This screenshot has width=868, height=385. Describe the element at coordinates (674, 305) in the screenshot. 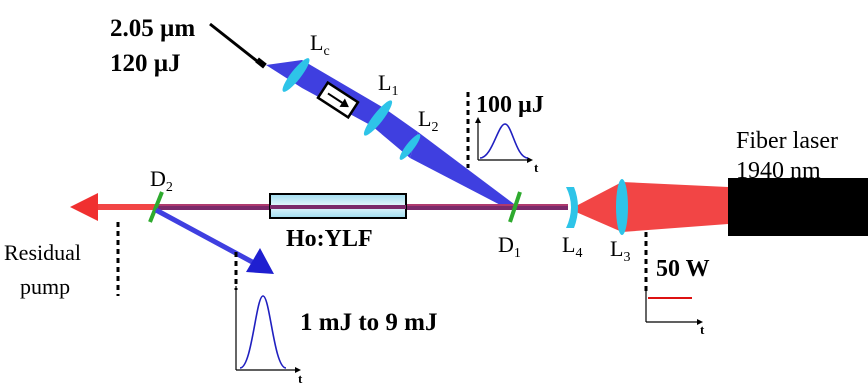

I see `pump-cw-inset` at that location.